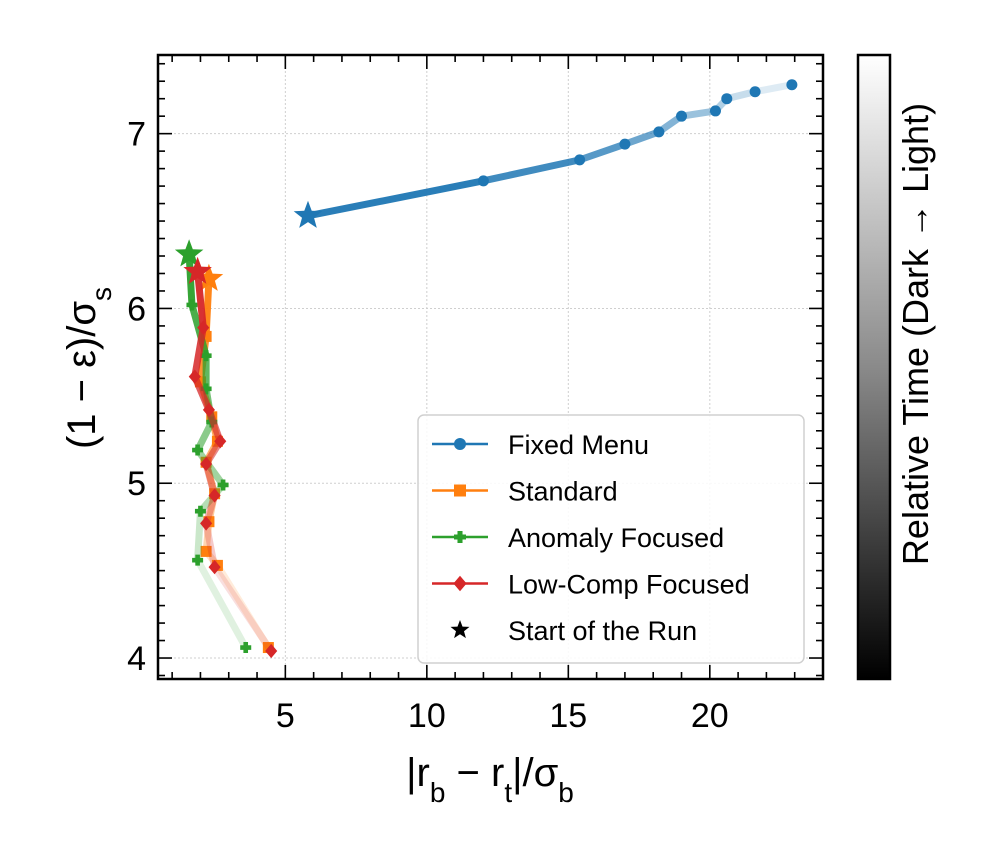  I want to click on x-label-part-0: |r, so click(418, 773).